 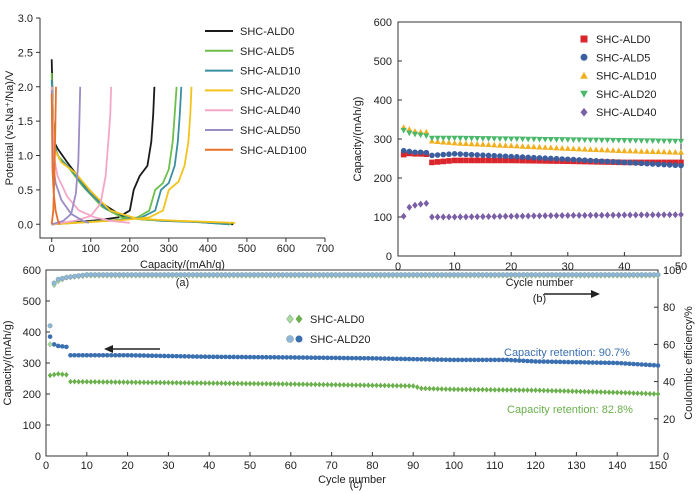 What do you see at coordinates (383, 23) in the screenshot?
I see `panel-b-ytick-label: 600` at bounding box center [383, 23].